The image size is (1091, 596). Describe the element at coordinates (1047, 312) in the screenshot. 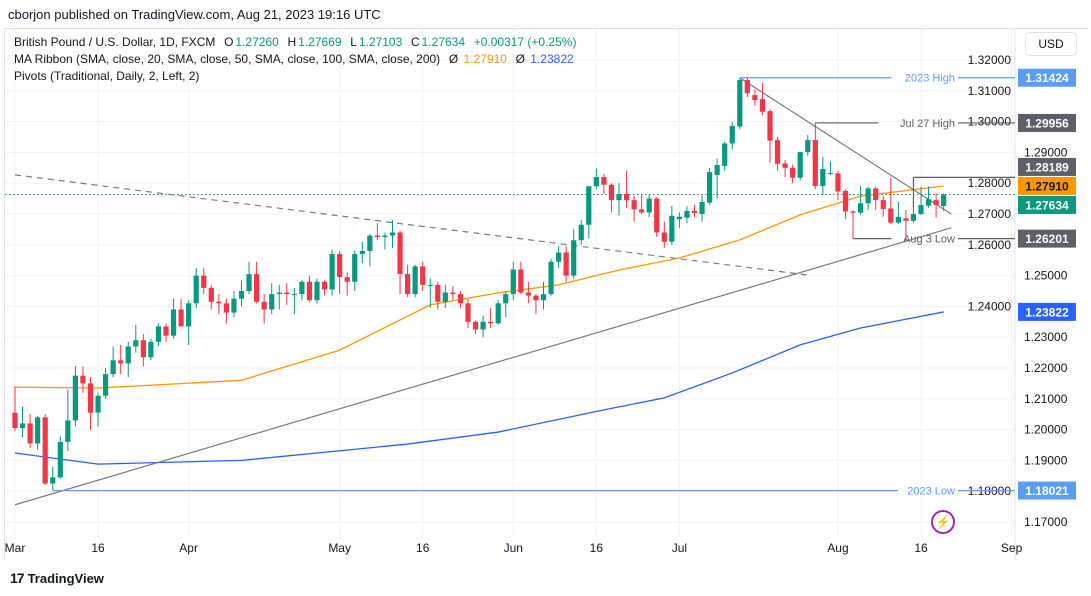

I see `sma200-badge: 1.23822` at that location.